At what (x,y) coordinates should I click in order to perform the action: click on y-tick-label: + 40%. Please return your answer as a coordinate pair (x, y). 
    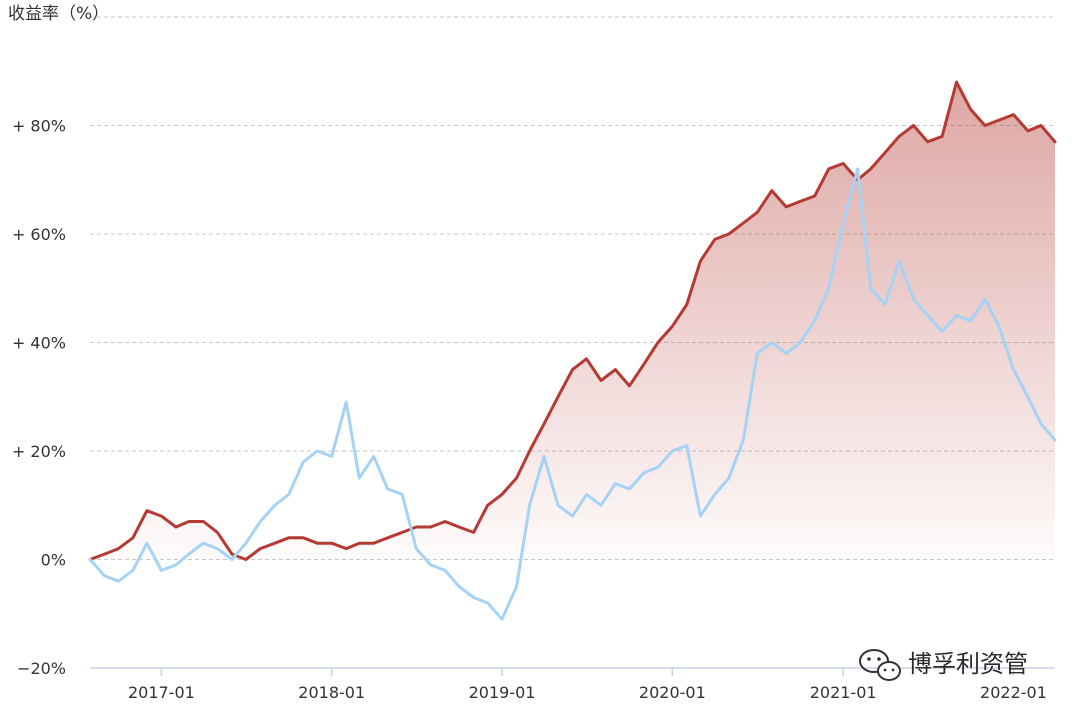
    Looking at the image, I should click on (39, 343).